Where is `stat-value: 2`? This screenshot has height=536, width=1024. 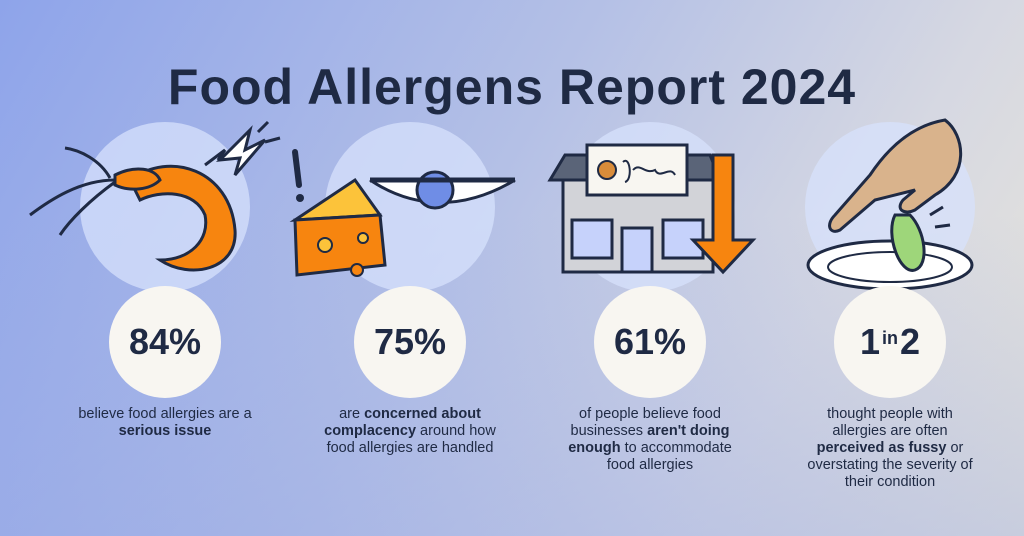
stat-value: 2 is located at coordinates (910, 341).